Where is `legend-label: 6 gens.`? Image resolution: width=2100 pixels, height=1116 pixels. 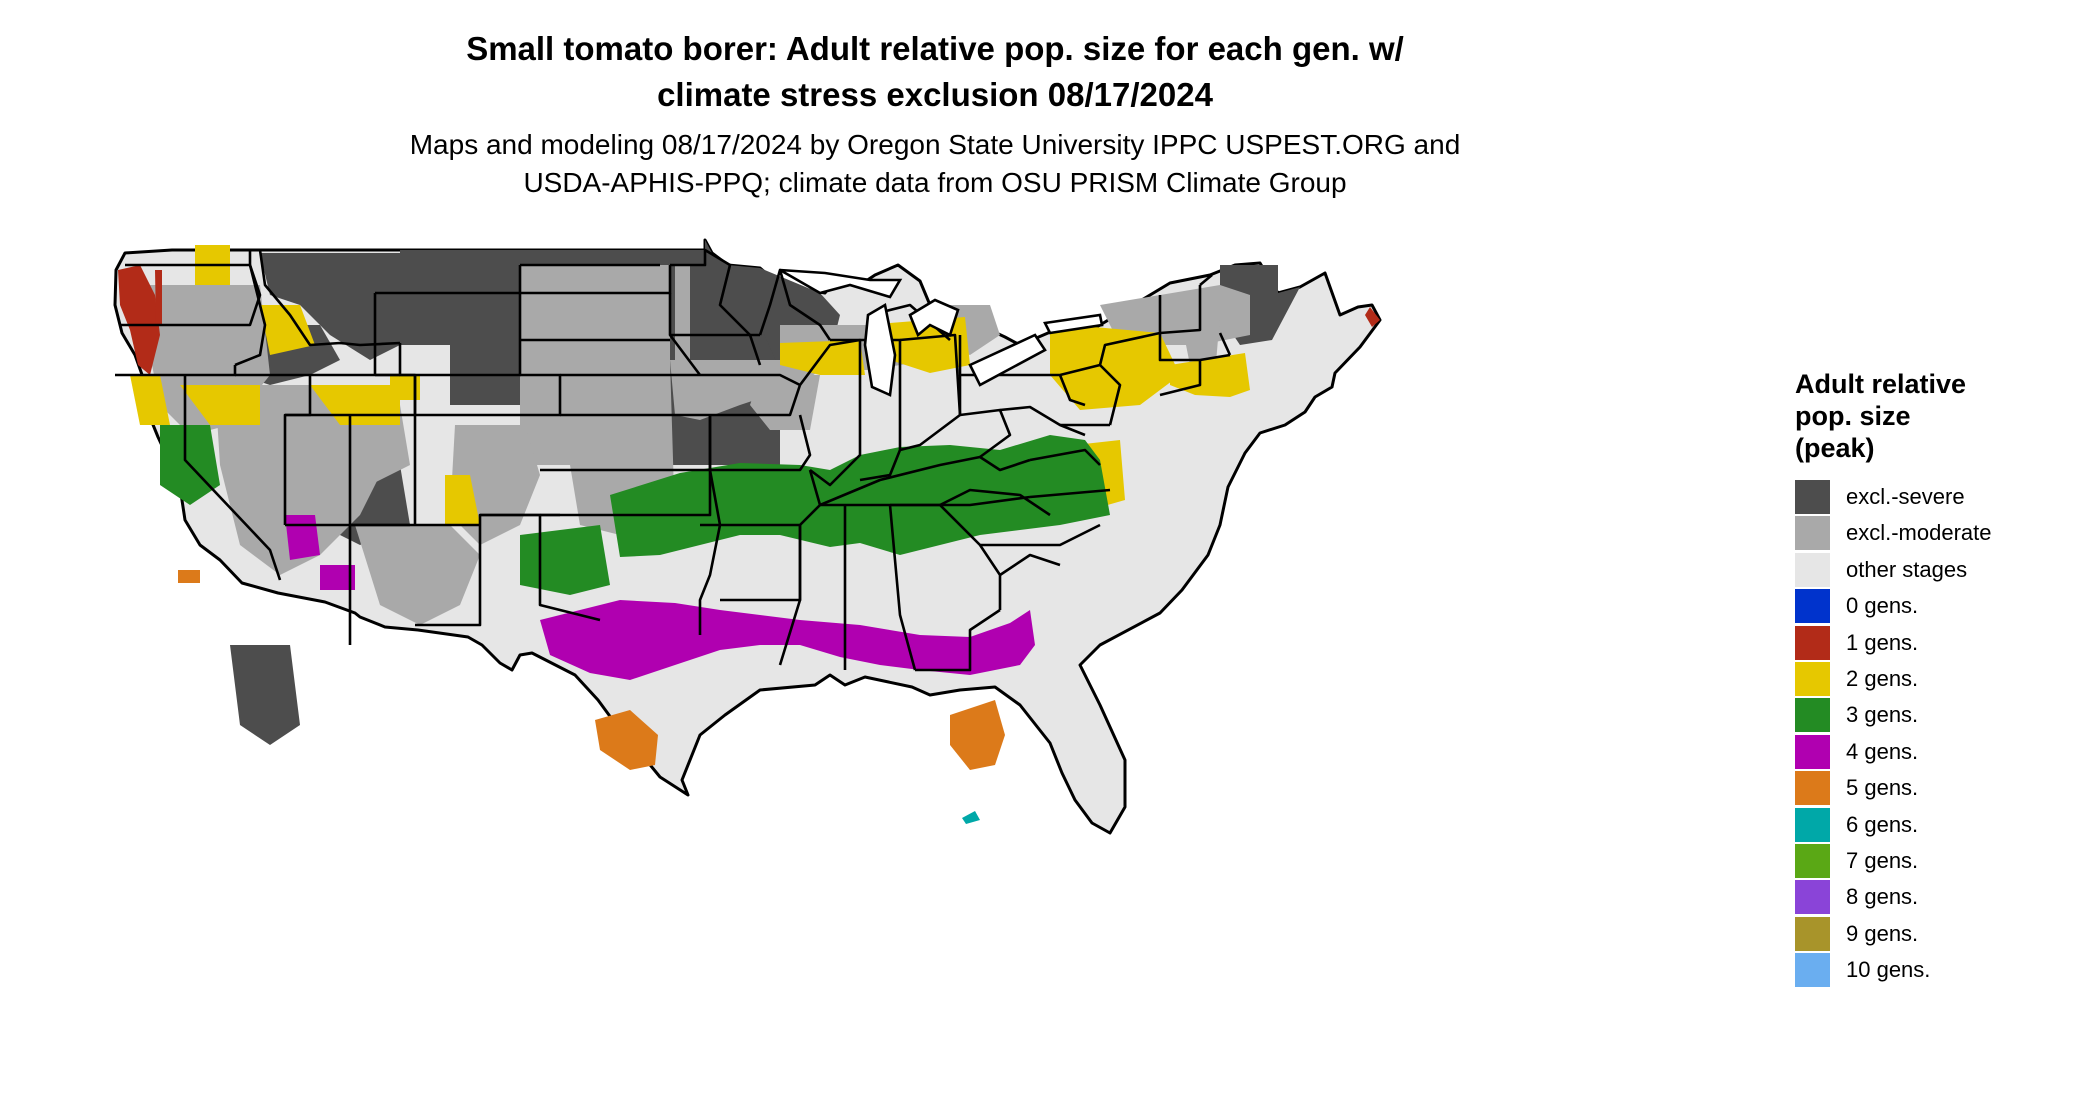
legend-label: 6 gens. is located at coordinates (1882, 824).